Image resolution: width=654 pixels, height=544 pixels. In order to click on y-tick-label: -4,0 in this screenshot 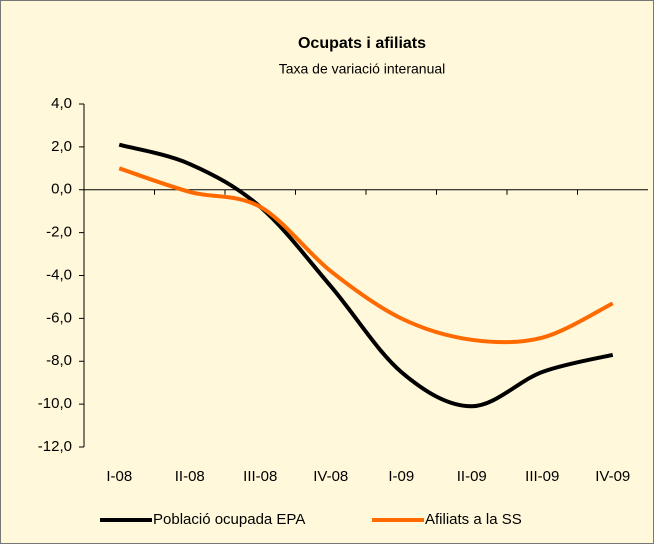, I will do `click(59, 274)`.